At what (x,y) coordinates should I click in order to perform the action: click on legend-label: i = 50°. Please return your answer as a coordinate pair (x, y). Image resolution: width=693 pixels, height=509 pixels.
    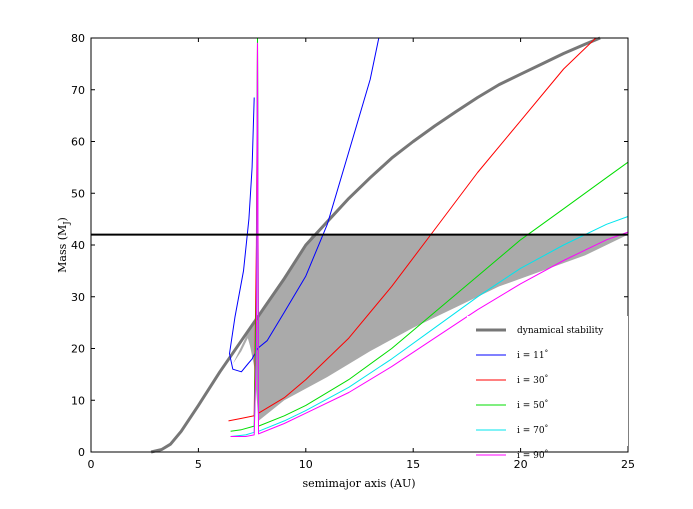
    Looking at the image, I should click on (532, 405).